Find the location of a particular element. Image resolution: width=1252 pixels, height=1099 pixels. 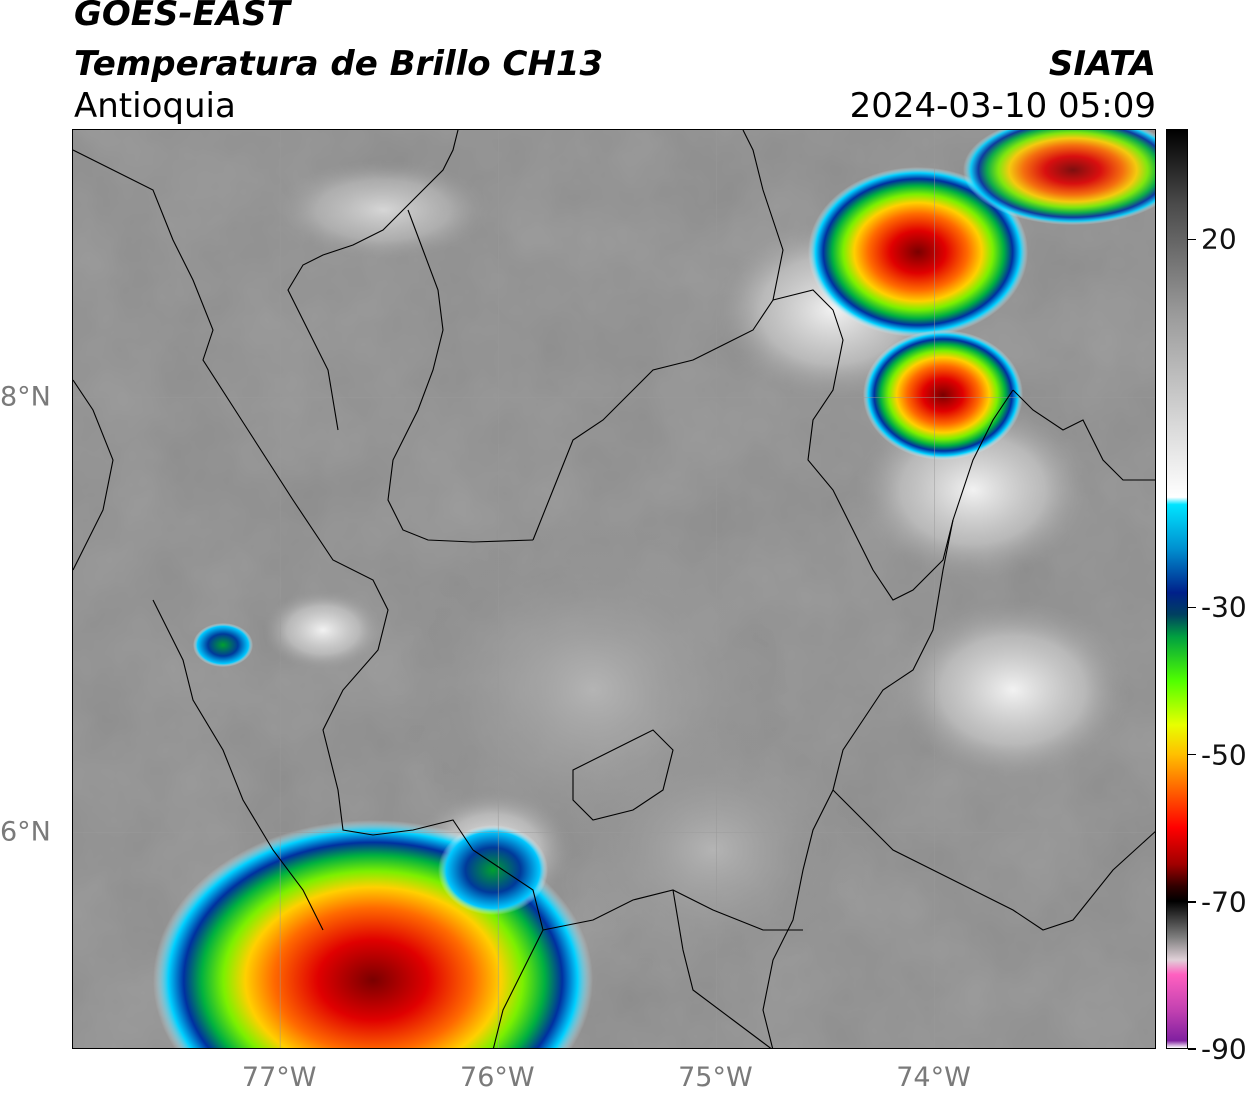

river-atrato is located at coordinates (238, 765).